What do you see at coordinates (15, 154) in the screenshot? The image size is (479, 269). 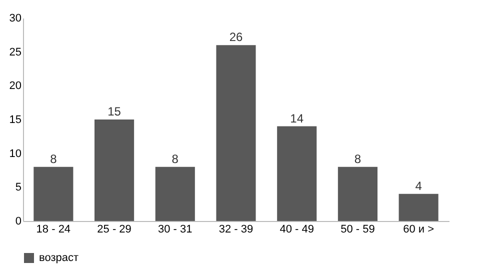 I see `y-tick-label: 10` at bounding box center [15, 154].